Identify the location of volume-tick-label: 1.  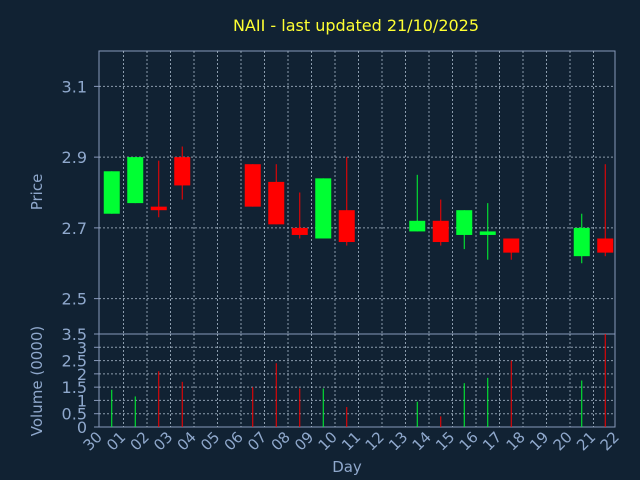
(82, 400).